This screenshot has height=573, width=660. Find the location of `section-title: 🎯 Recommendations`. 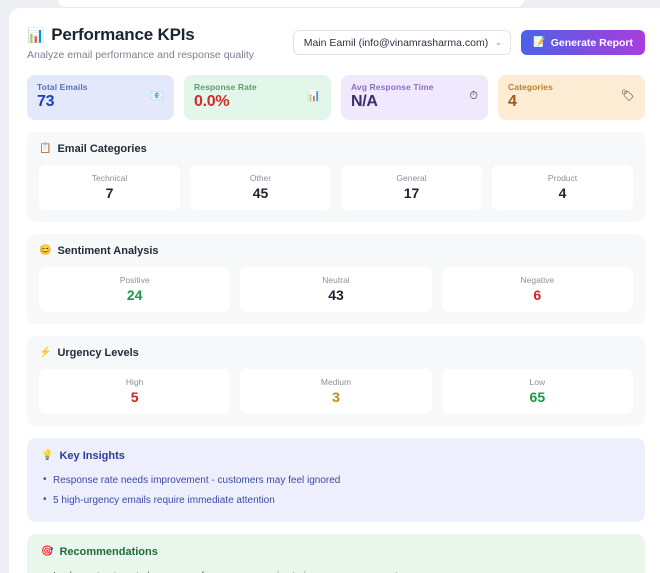

section-title: 🎯 Recommendations is located at coordinates (336, 552).